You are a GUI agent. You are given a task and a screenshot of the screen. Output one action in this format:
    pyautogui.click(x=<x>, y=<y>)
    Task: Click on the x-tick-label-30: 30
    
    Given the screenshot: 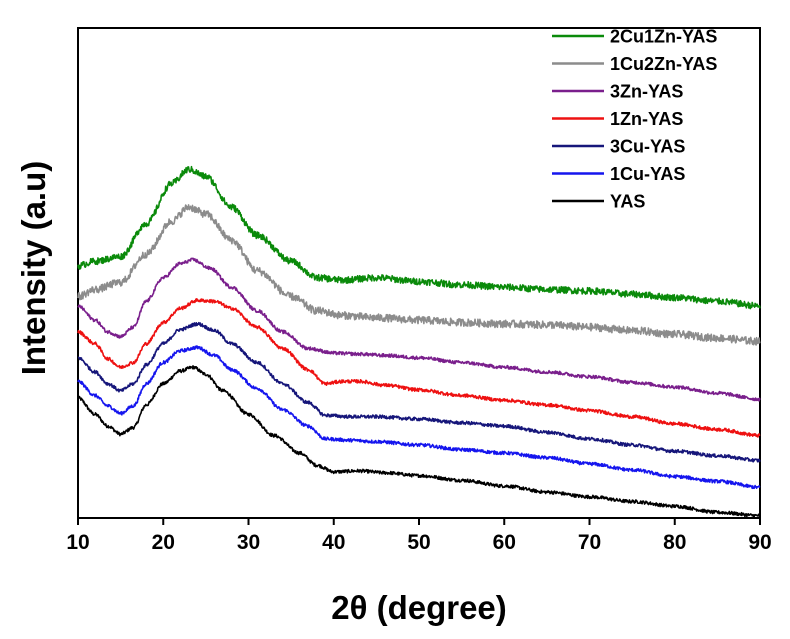 What is the action you would take?
    pyautogui.click(x=248, y=542)
    